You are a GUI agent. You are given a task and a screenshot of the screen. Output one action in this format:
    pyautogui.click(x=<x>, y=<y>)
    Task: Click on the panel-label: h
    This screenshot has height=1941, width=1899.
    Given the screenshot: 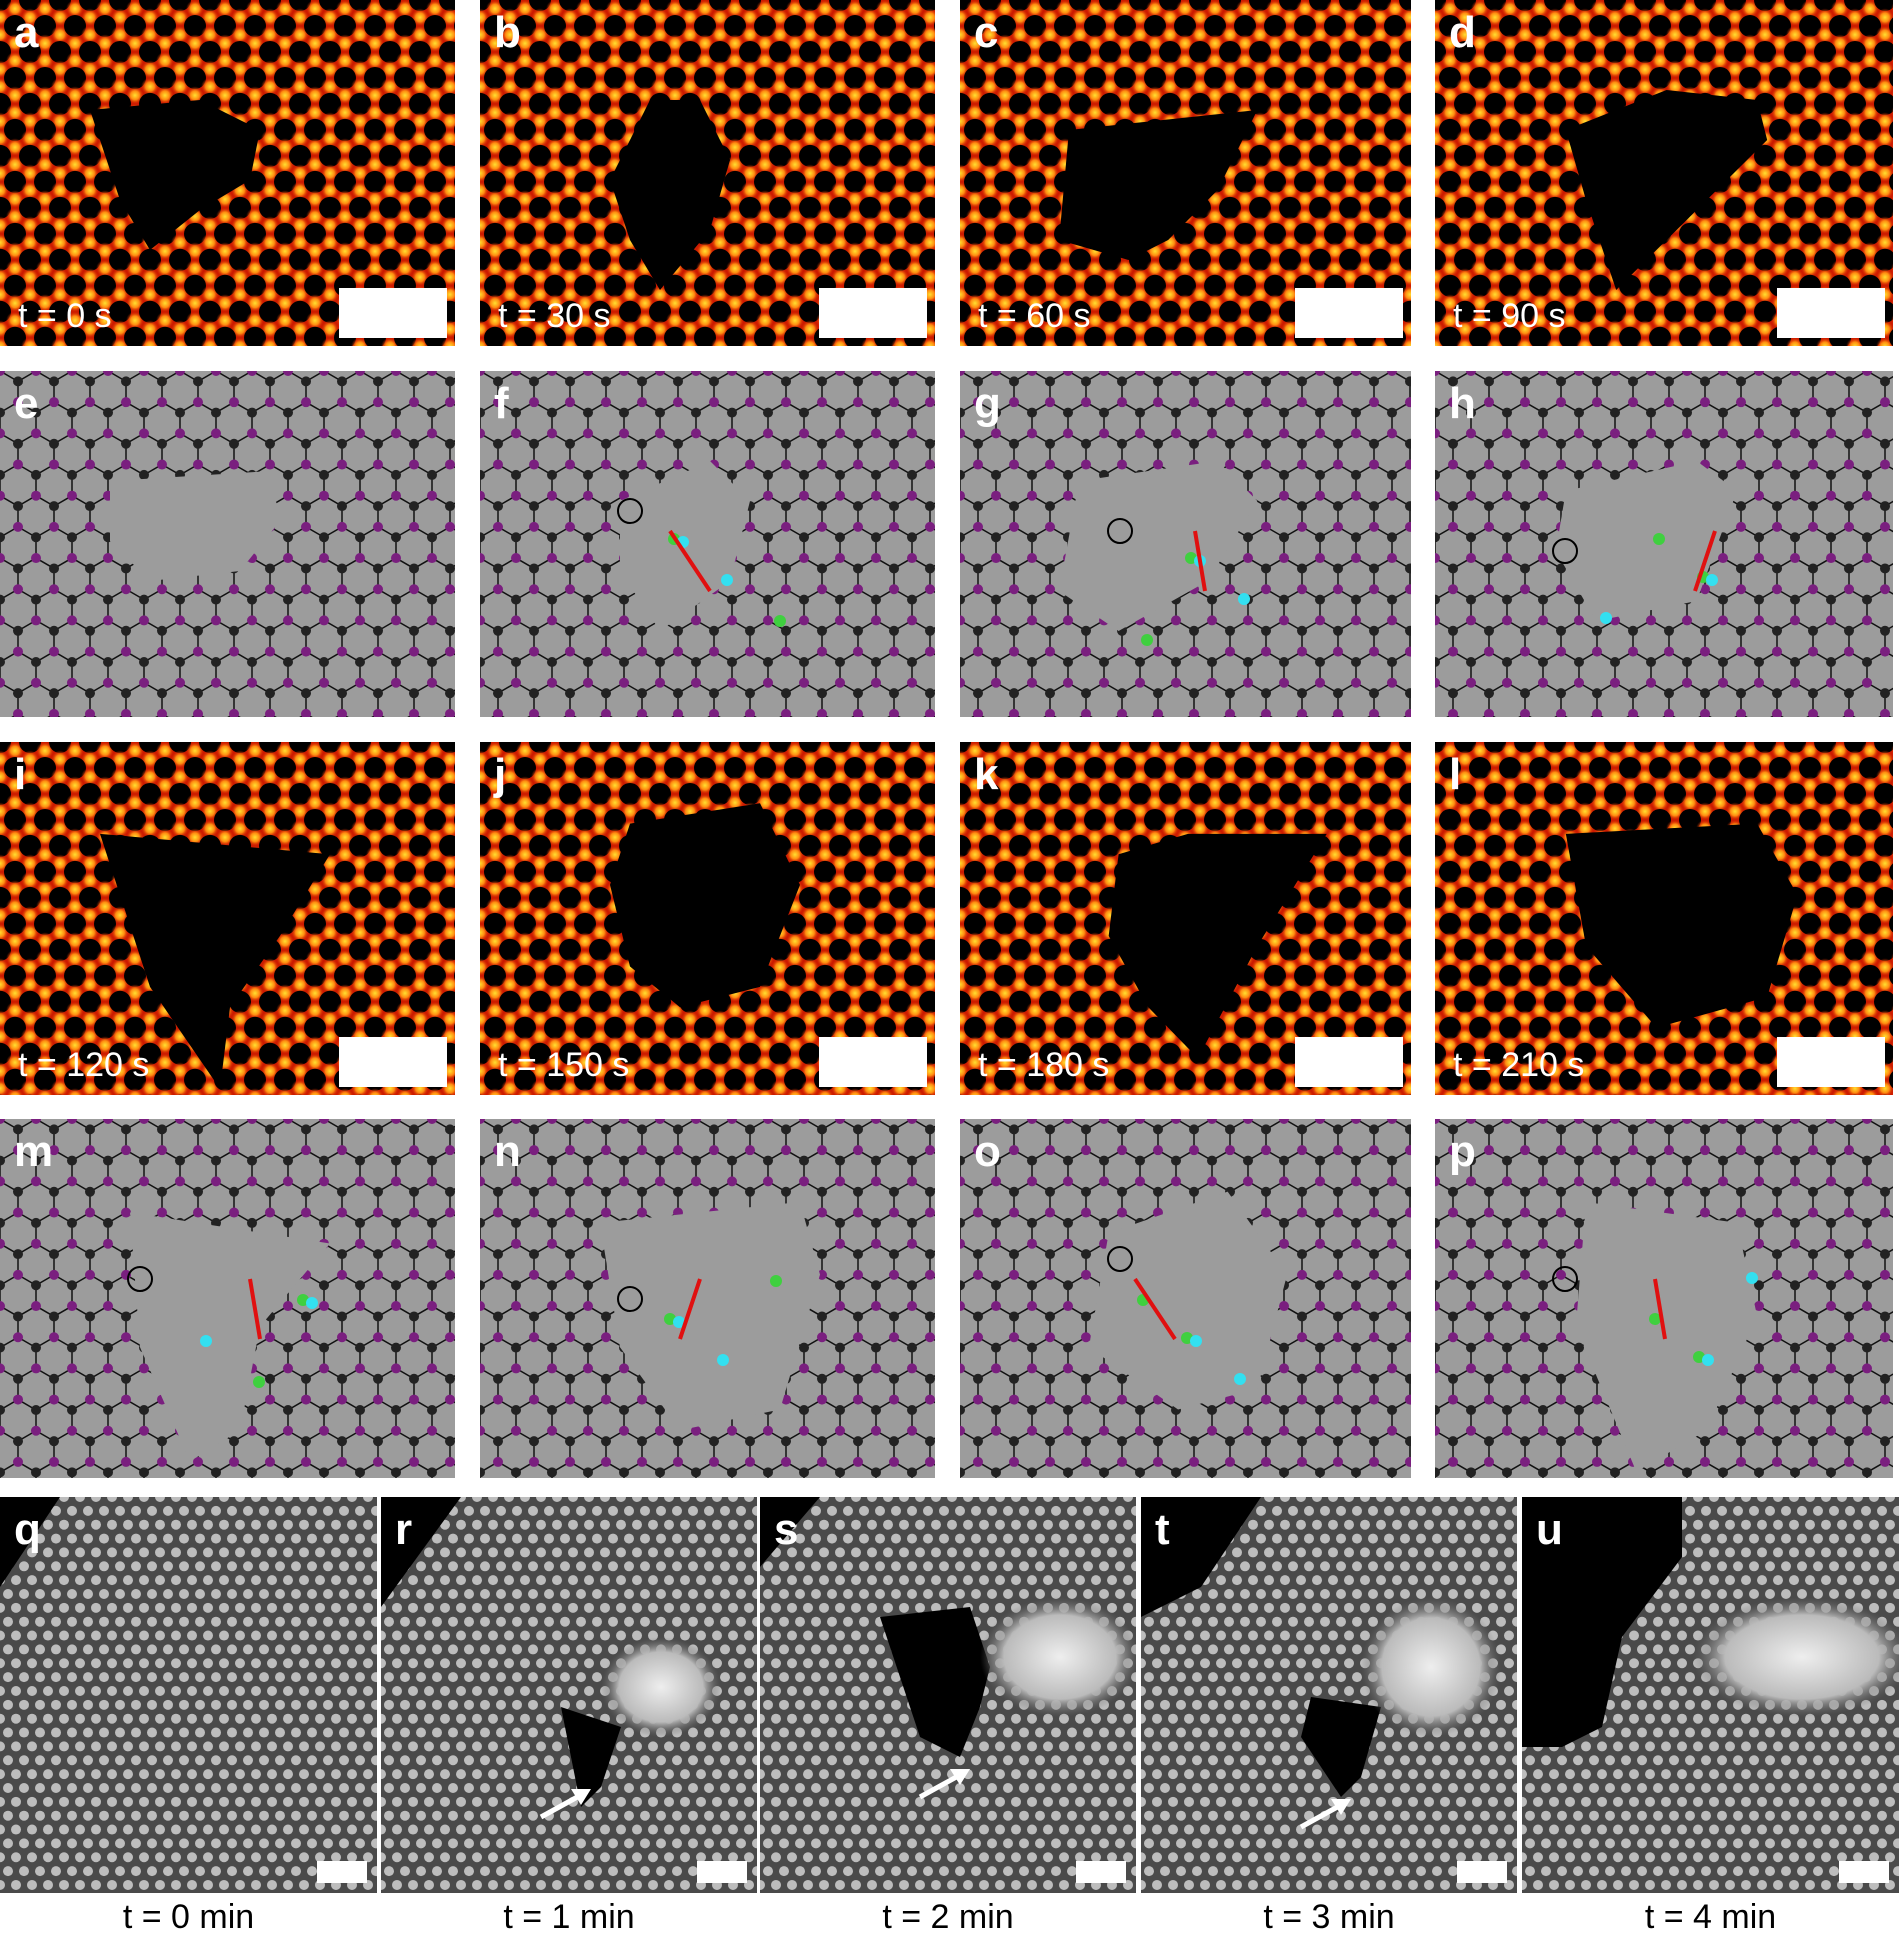 What is the action you would take?
    pyautogui.click(x=1462, y=404)
    